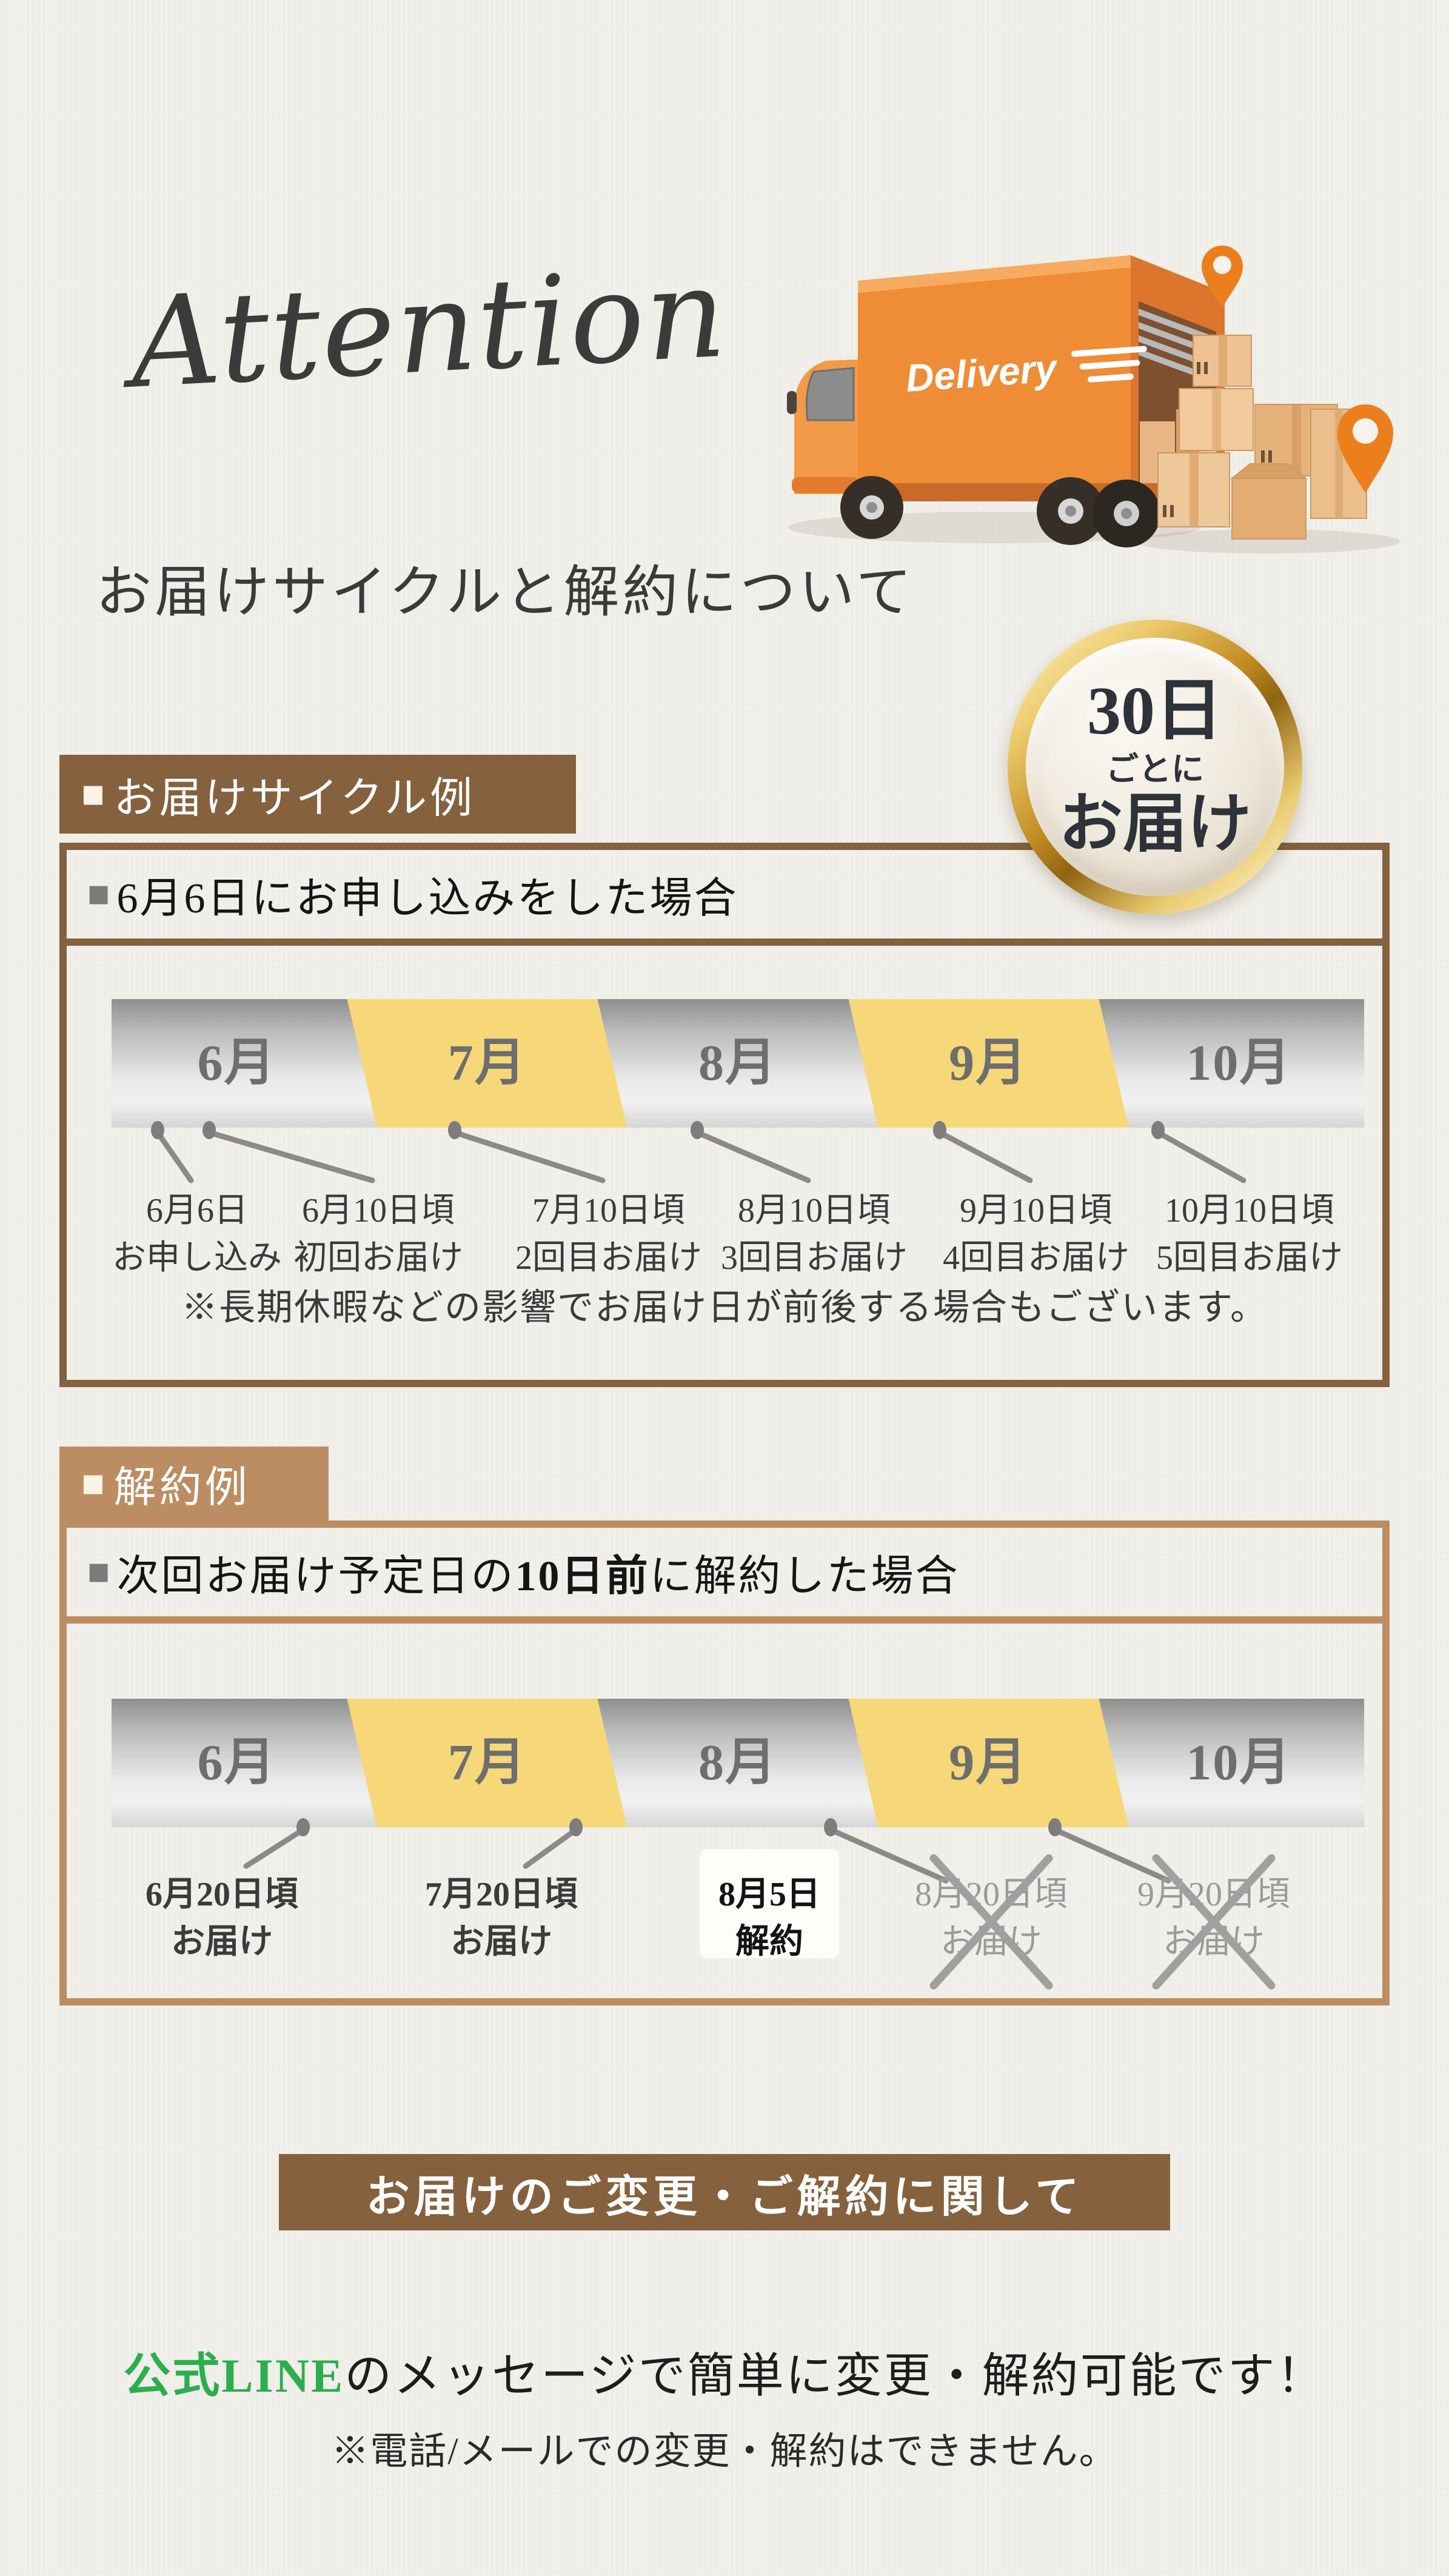 This screenshot has height=2576, width=1449. Describe the element at coordinates (1094, 400) in the screenshot. I see `delivery-truck-icon: Delivery` at that location.